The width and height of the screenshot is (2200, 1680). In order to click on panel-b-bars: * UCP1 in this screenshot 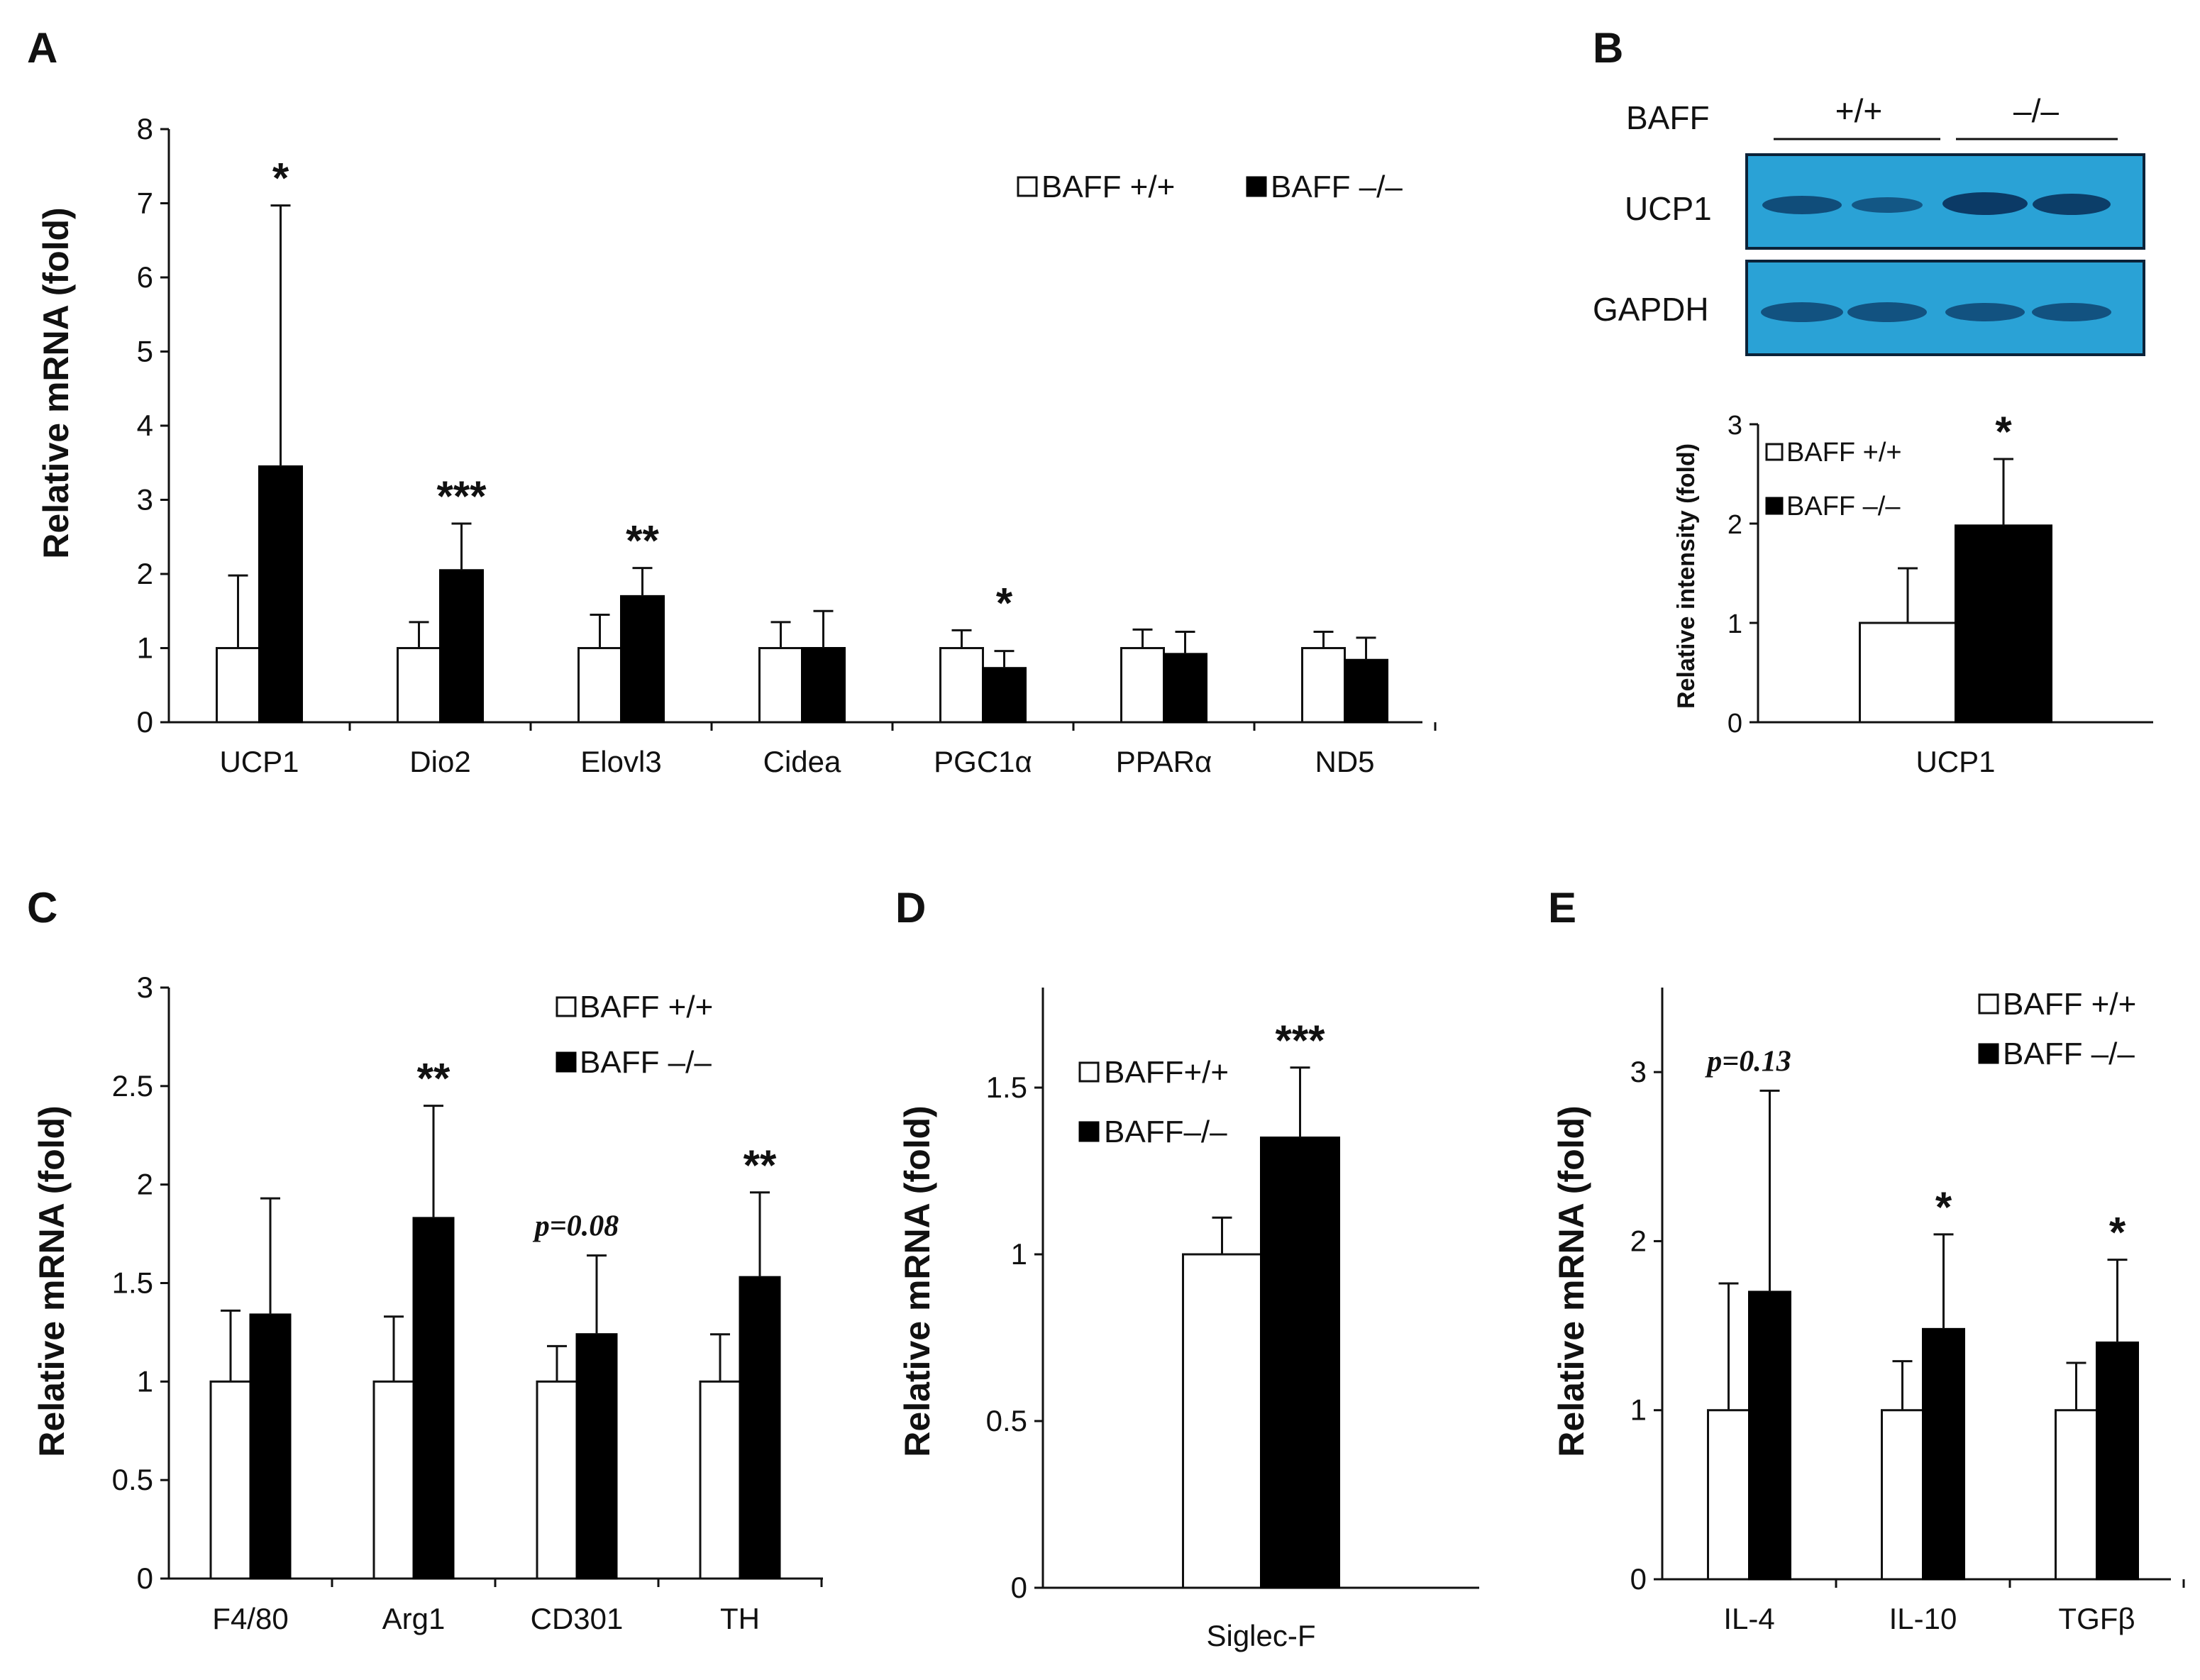, I will do `click(1955, 593)`.